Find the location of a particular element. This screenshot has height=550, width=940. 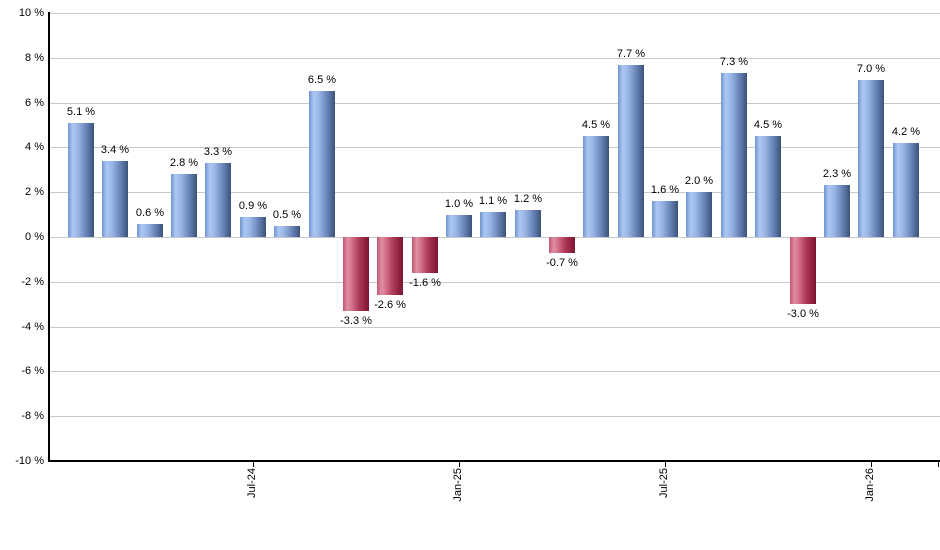

bar-value-label: -0.7 % is located at coordinates (562, 263).